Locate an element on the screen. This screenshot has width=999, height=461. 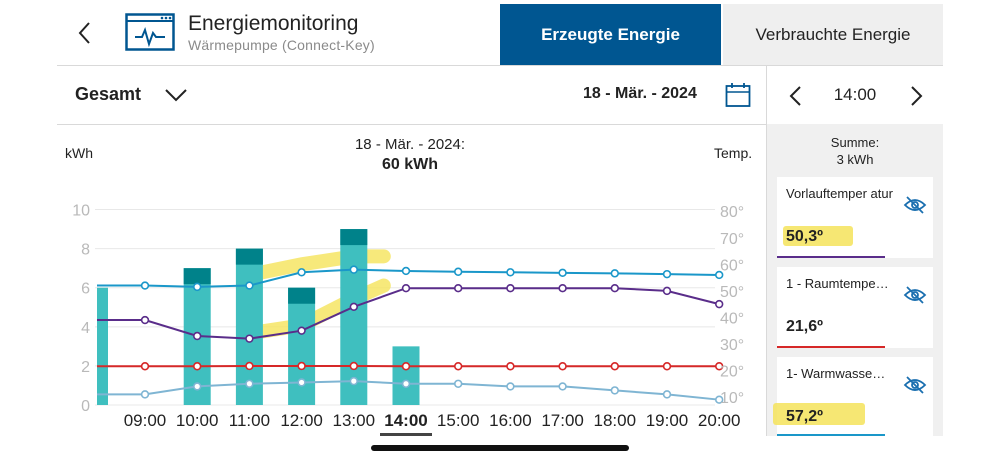
time-label: 14:00 is located at coordinates (855, 94).